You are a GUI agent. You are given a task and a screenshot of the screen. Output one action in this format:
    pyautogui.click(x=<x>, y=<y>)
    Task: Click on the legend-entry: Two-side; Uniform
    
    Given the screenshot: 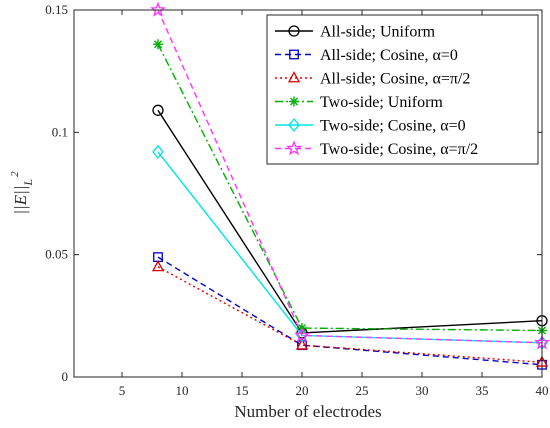 What is the action you would take?
    pyautogui.click(x=359, y=102)
    